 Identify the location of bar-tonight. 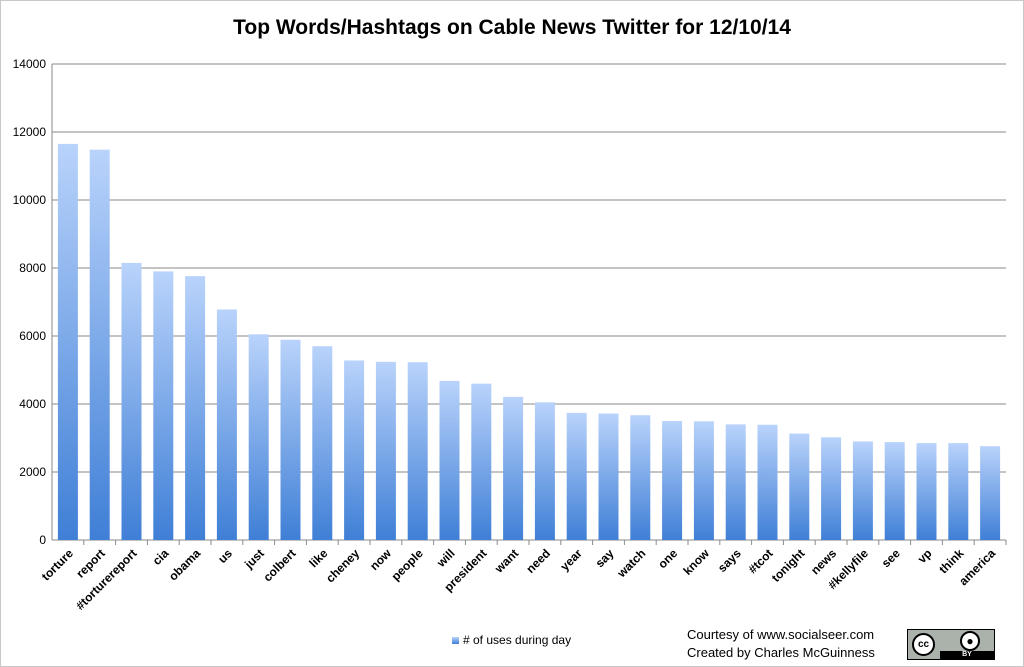
(799, 486).